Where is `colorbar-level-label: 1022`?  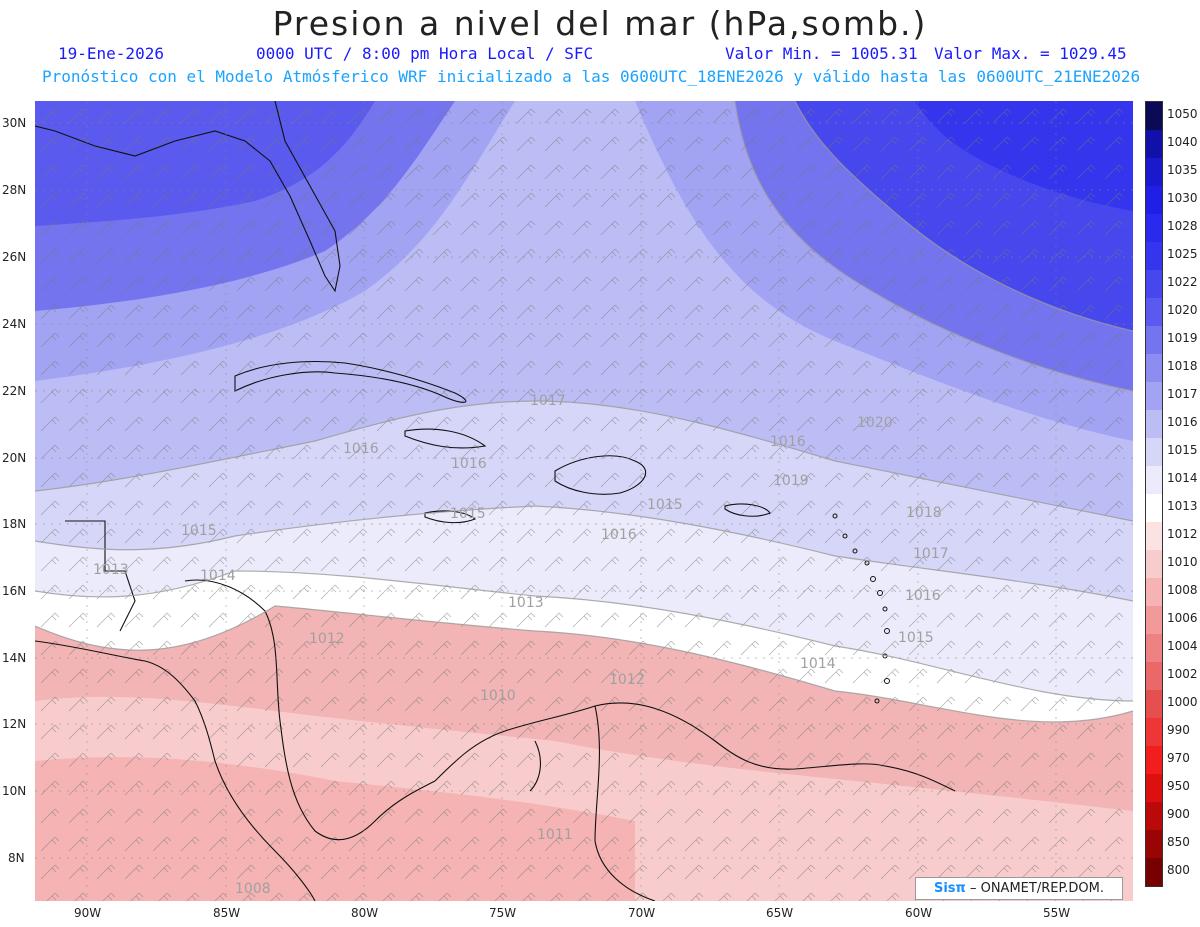 colorbar-level-label: 1022 is located at coordinates (1182, 282).